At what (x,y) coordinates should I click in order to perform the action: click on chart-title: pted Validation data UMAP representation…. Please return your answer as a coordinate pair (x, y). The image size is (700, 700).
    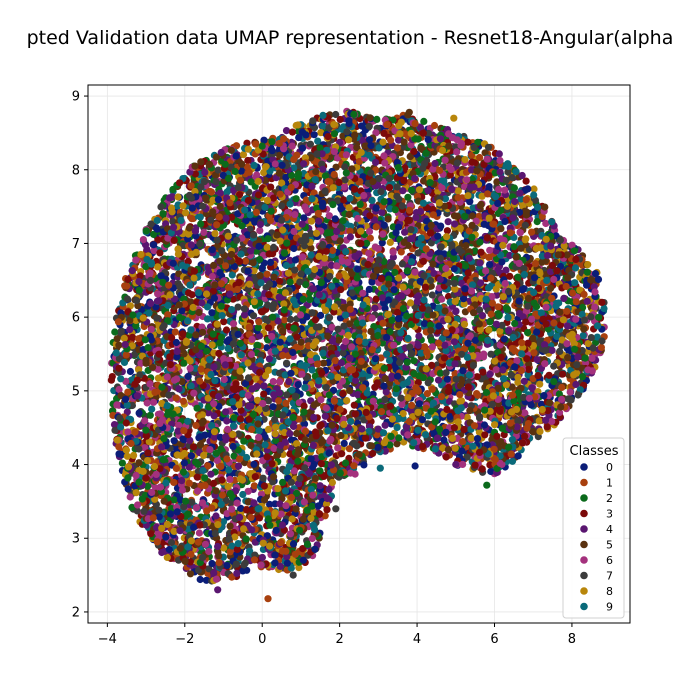
    Looking at the image, I should click on (350, 38).